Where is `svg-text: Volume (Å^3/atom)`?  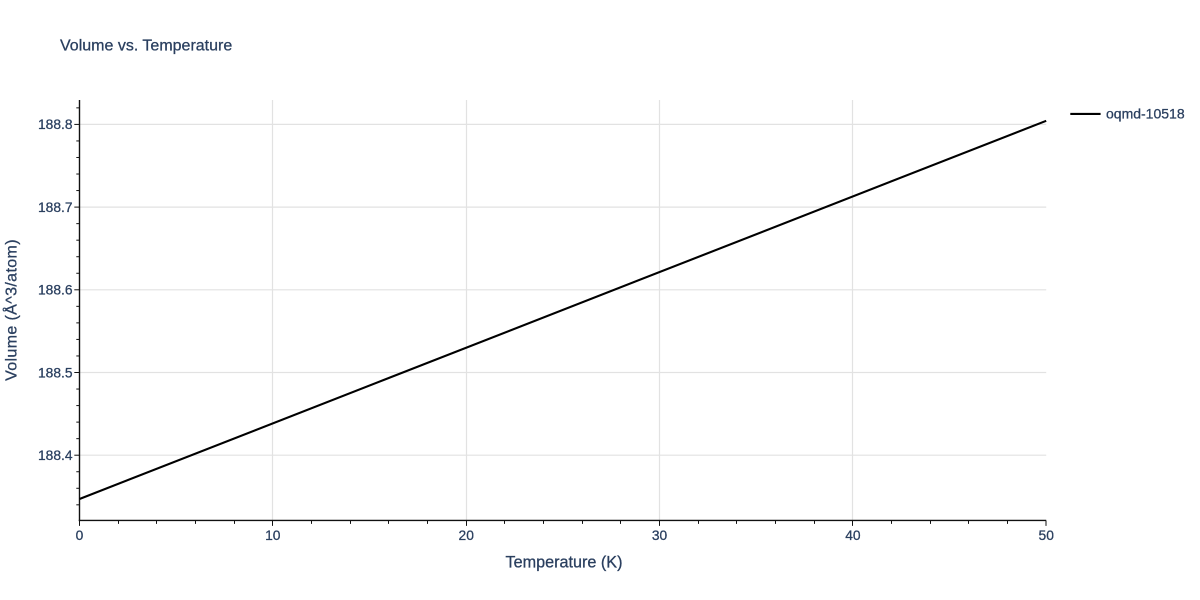
svg-text: Volume (Å^3/atom) is located at coordinates (11, 310).